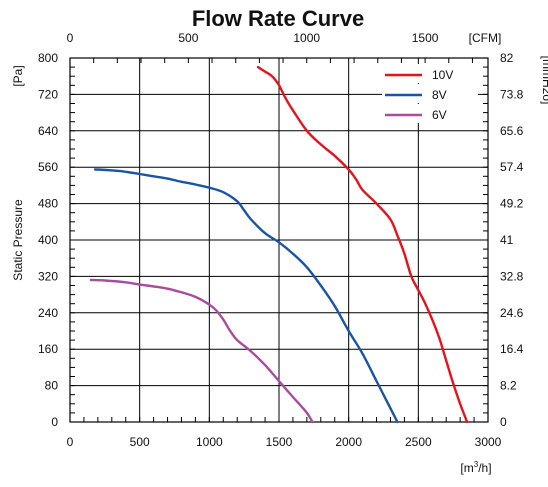  Describe the element at coordinates (476, 464) in the screenshot. I see `x-unit-sup: 3` at that location.